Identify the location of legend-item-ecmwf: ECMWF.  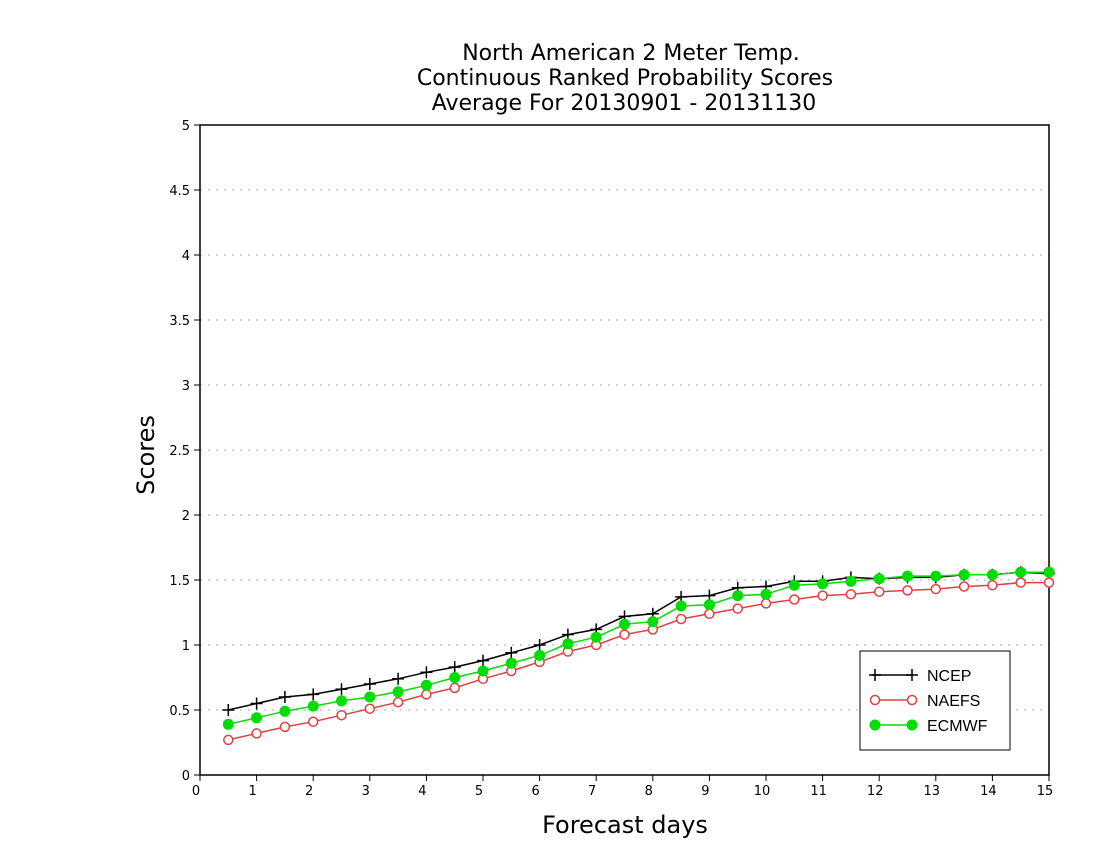
(928, 726).